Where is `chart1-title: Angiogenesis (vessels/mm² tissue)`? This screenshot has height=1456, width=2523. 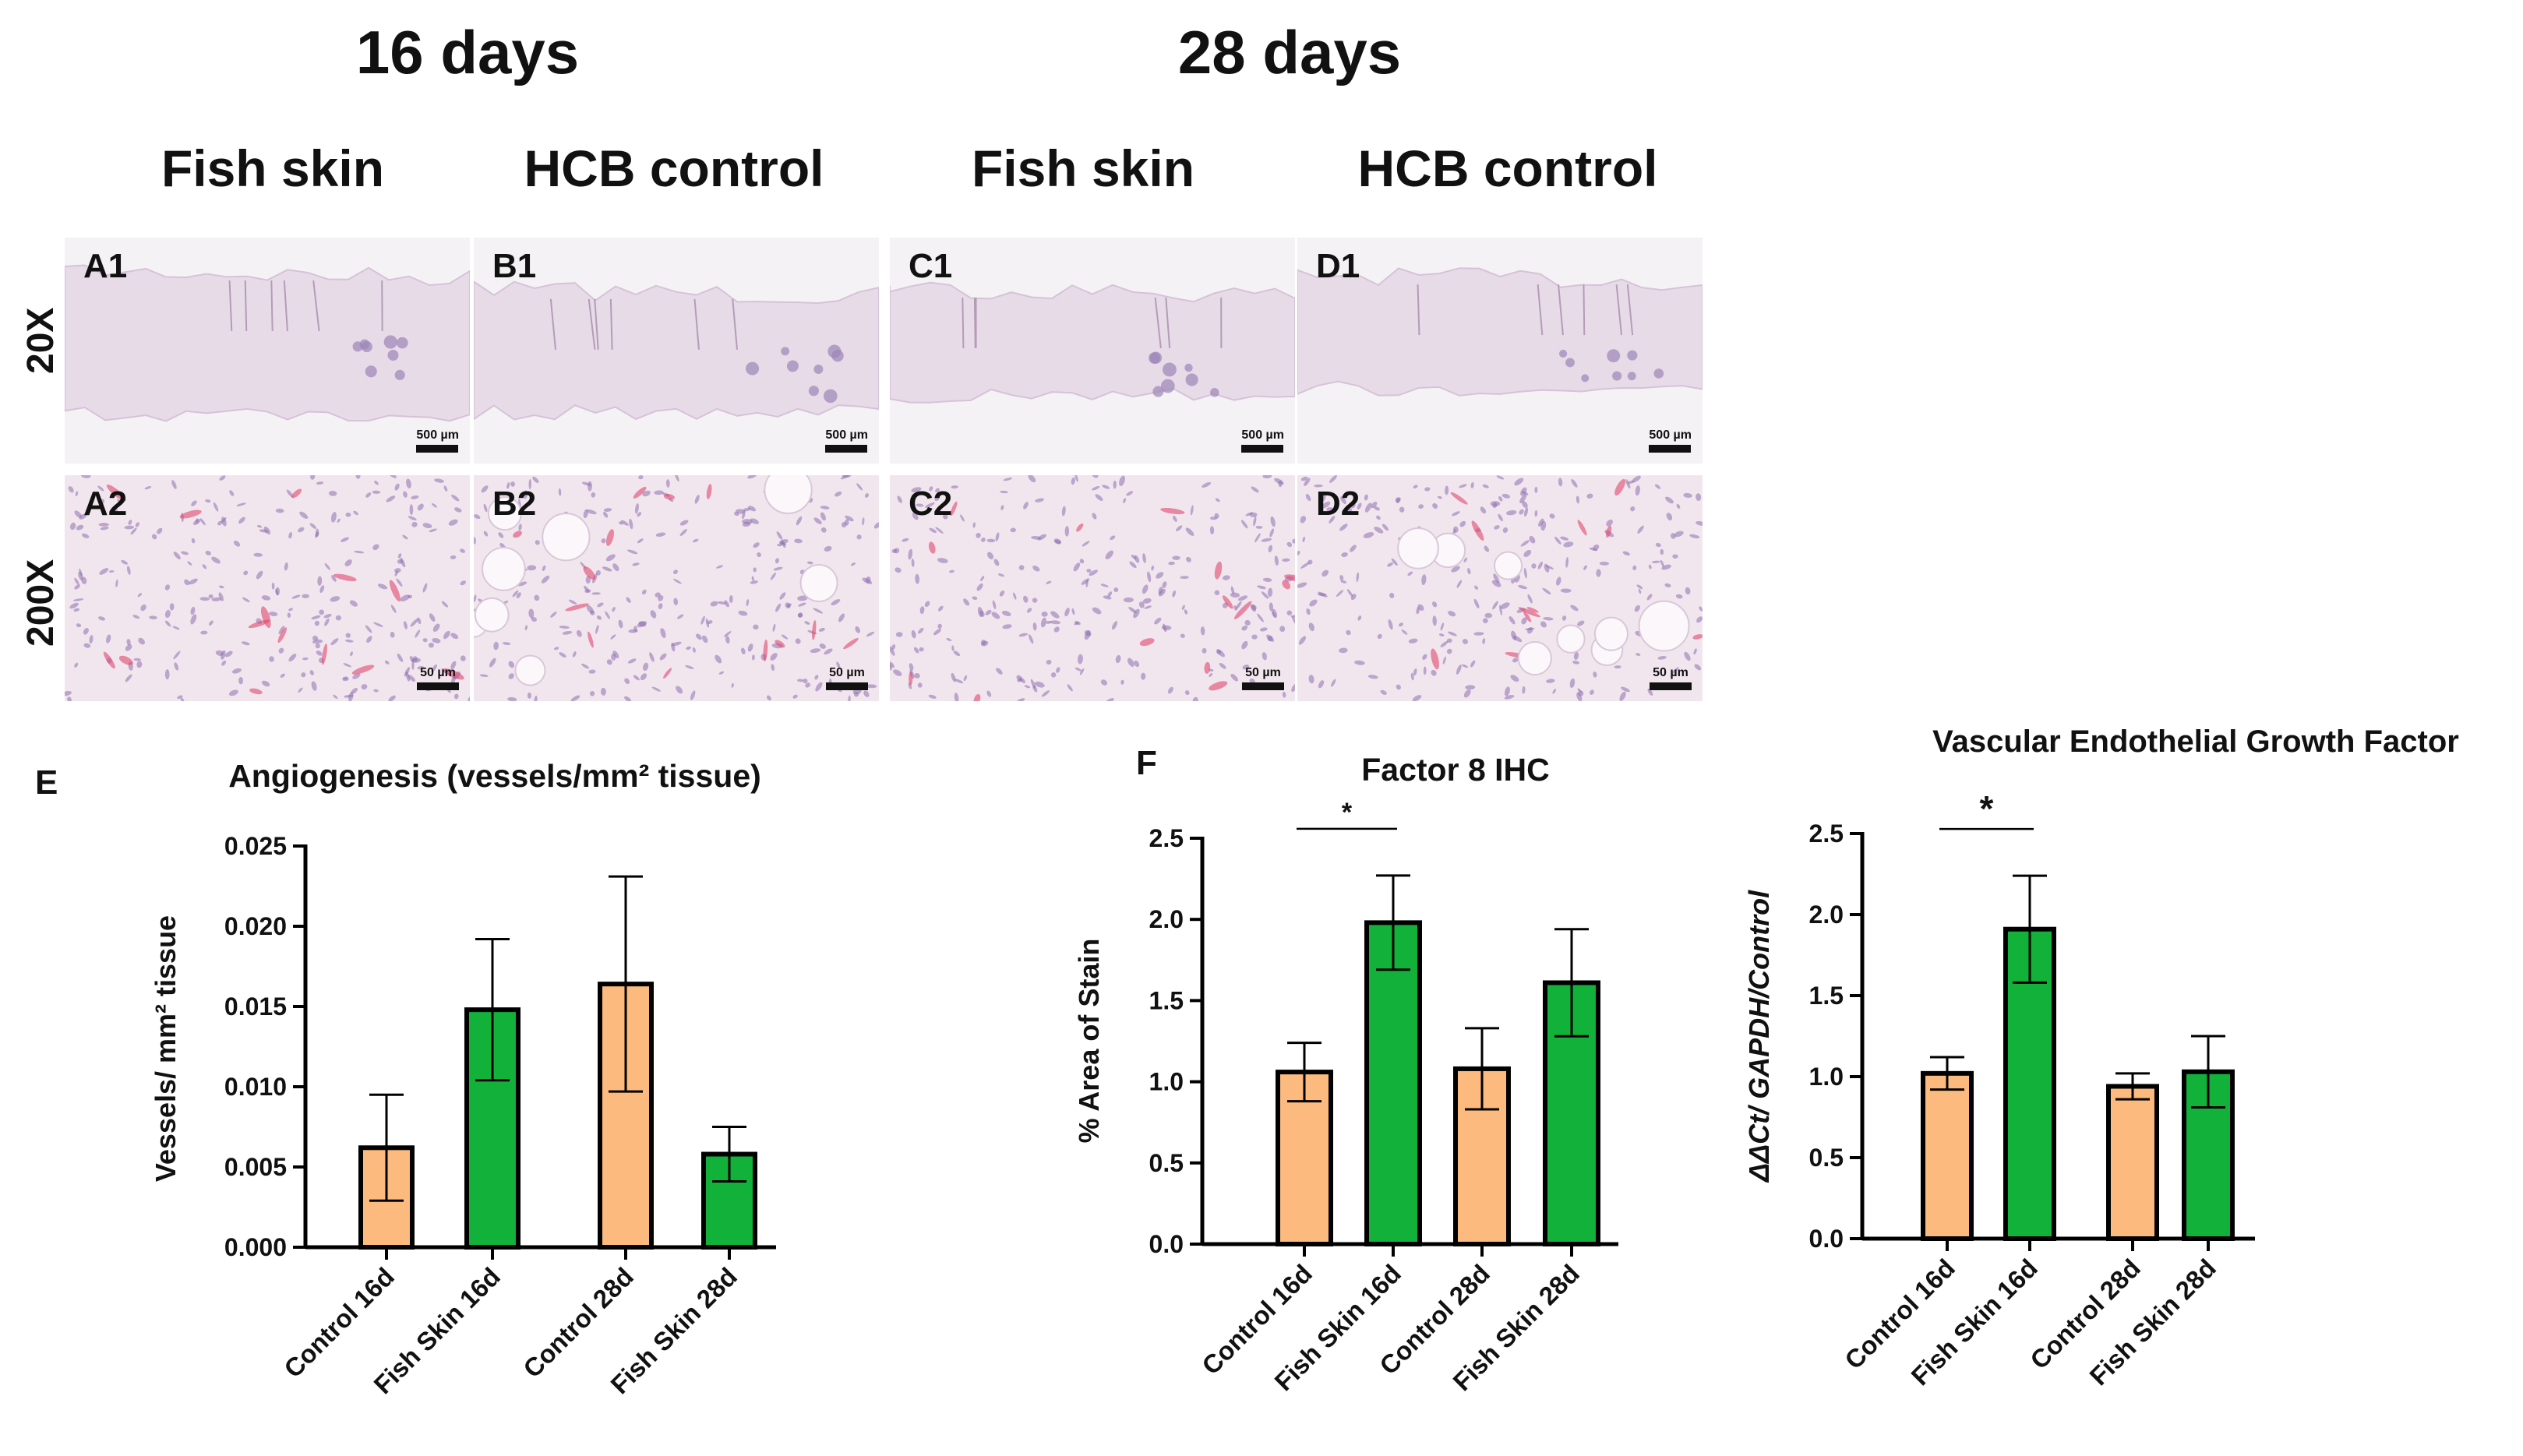
chart1-title: Angiogenesis (vessels/mm² tissue) is located at coordinates (494, 776).